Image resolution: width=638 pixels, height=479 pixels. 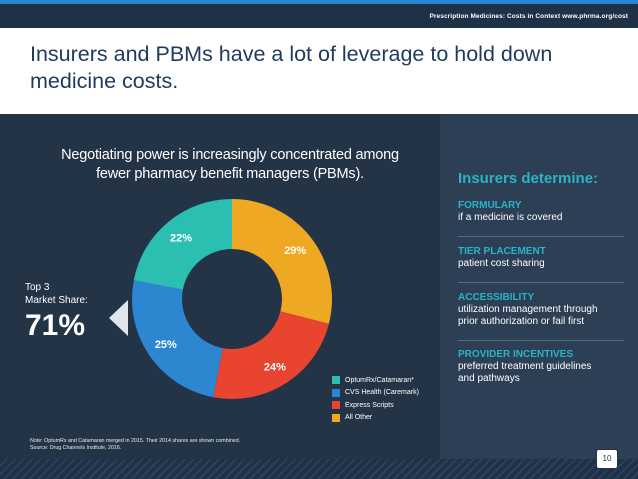 I want to click on item-desc: and pathways, so click(x=489, y=378).